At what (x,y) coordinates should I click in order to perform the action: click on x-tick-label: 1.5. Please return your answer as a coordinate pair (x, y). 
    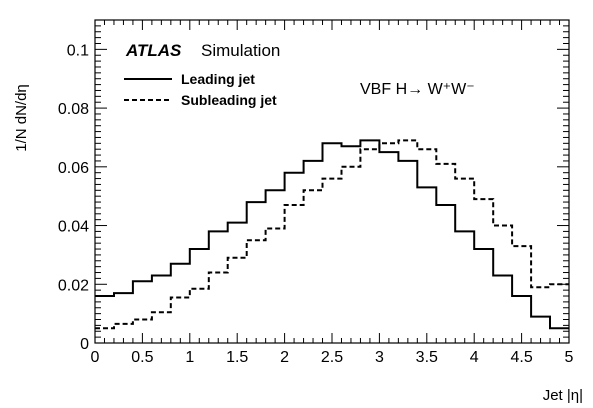
    Looking at the image, I should click on (237, 357).